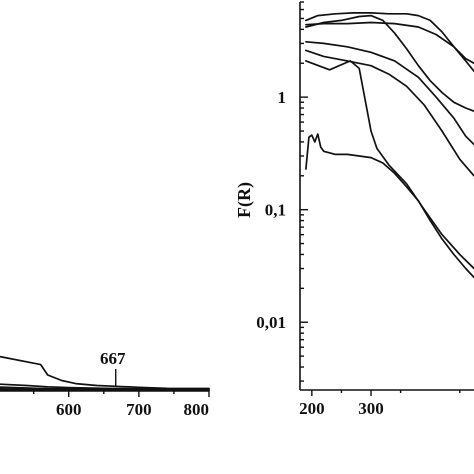 The width and height of the screenshot is (474, 474). Describe the element at coordinates (121, 405) in the screenshot. I see `left-x-ticks: 600 700 800` at that location.